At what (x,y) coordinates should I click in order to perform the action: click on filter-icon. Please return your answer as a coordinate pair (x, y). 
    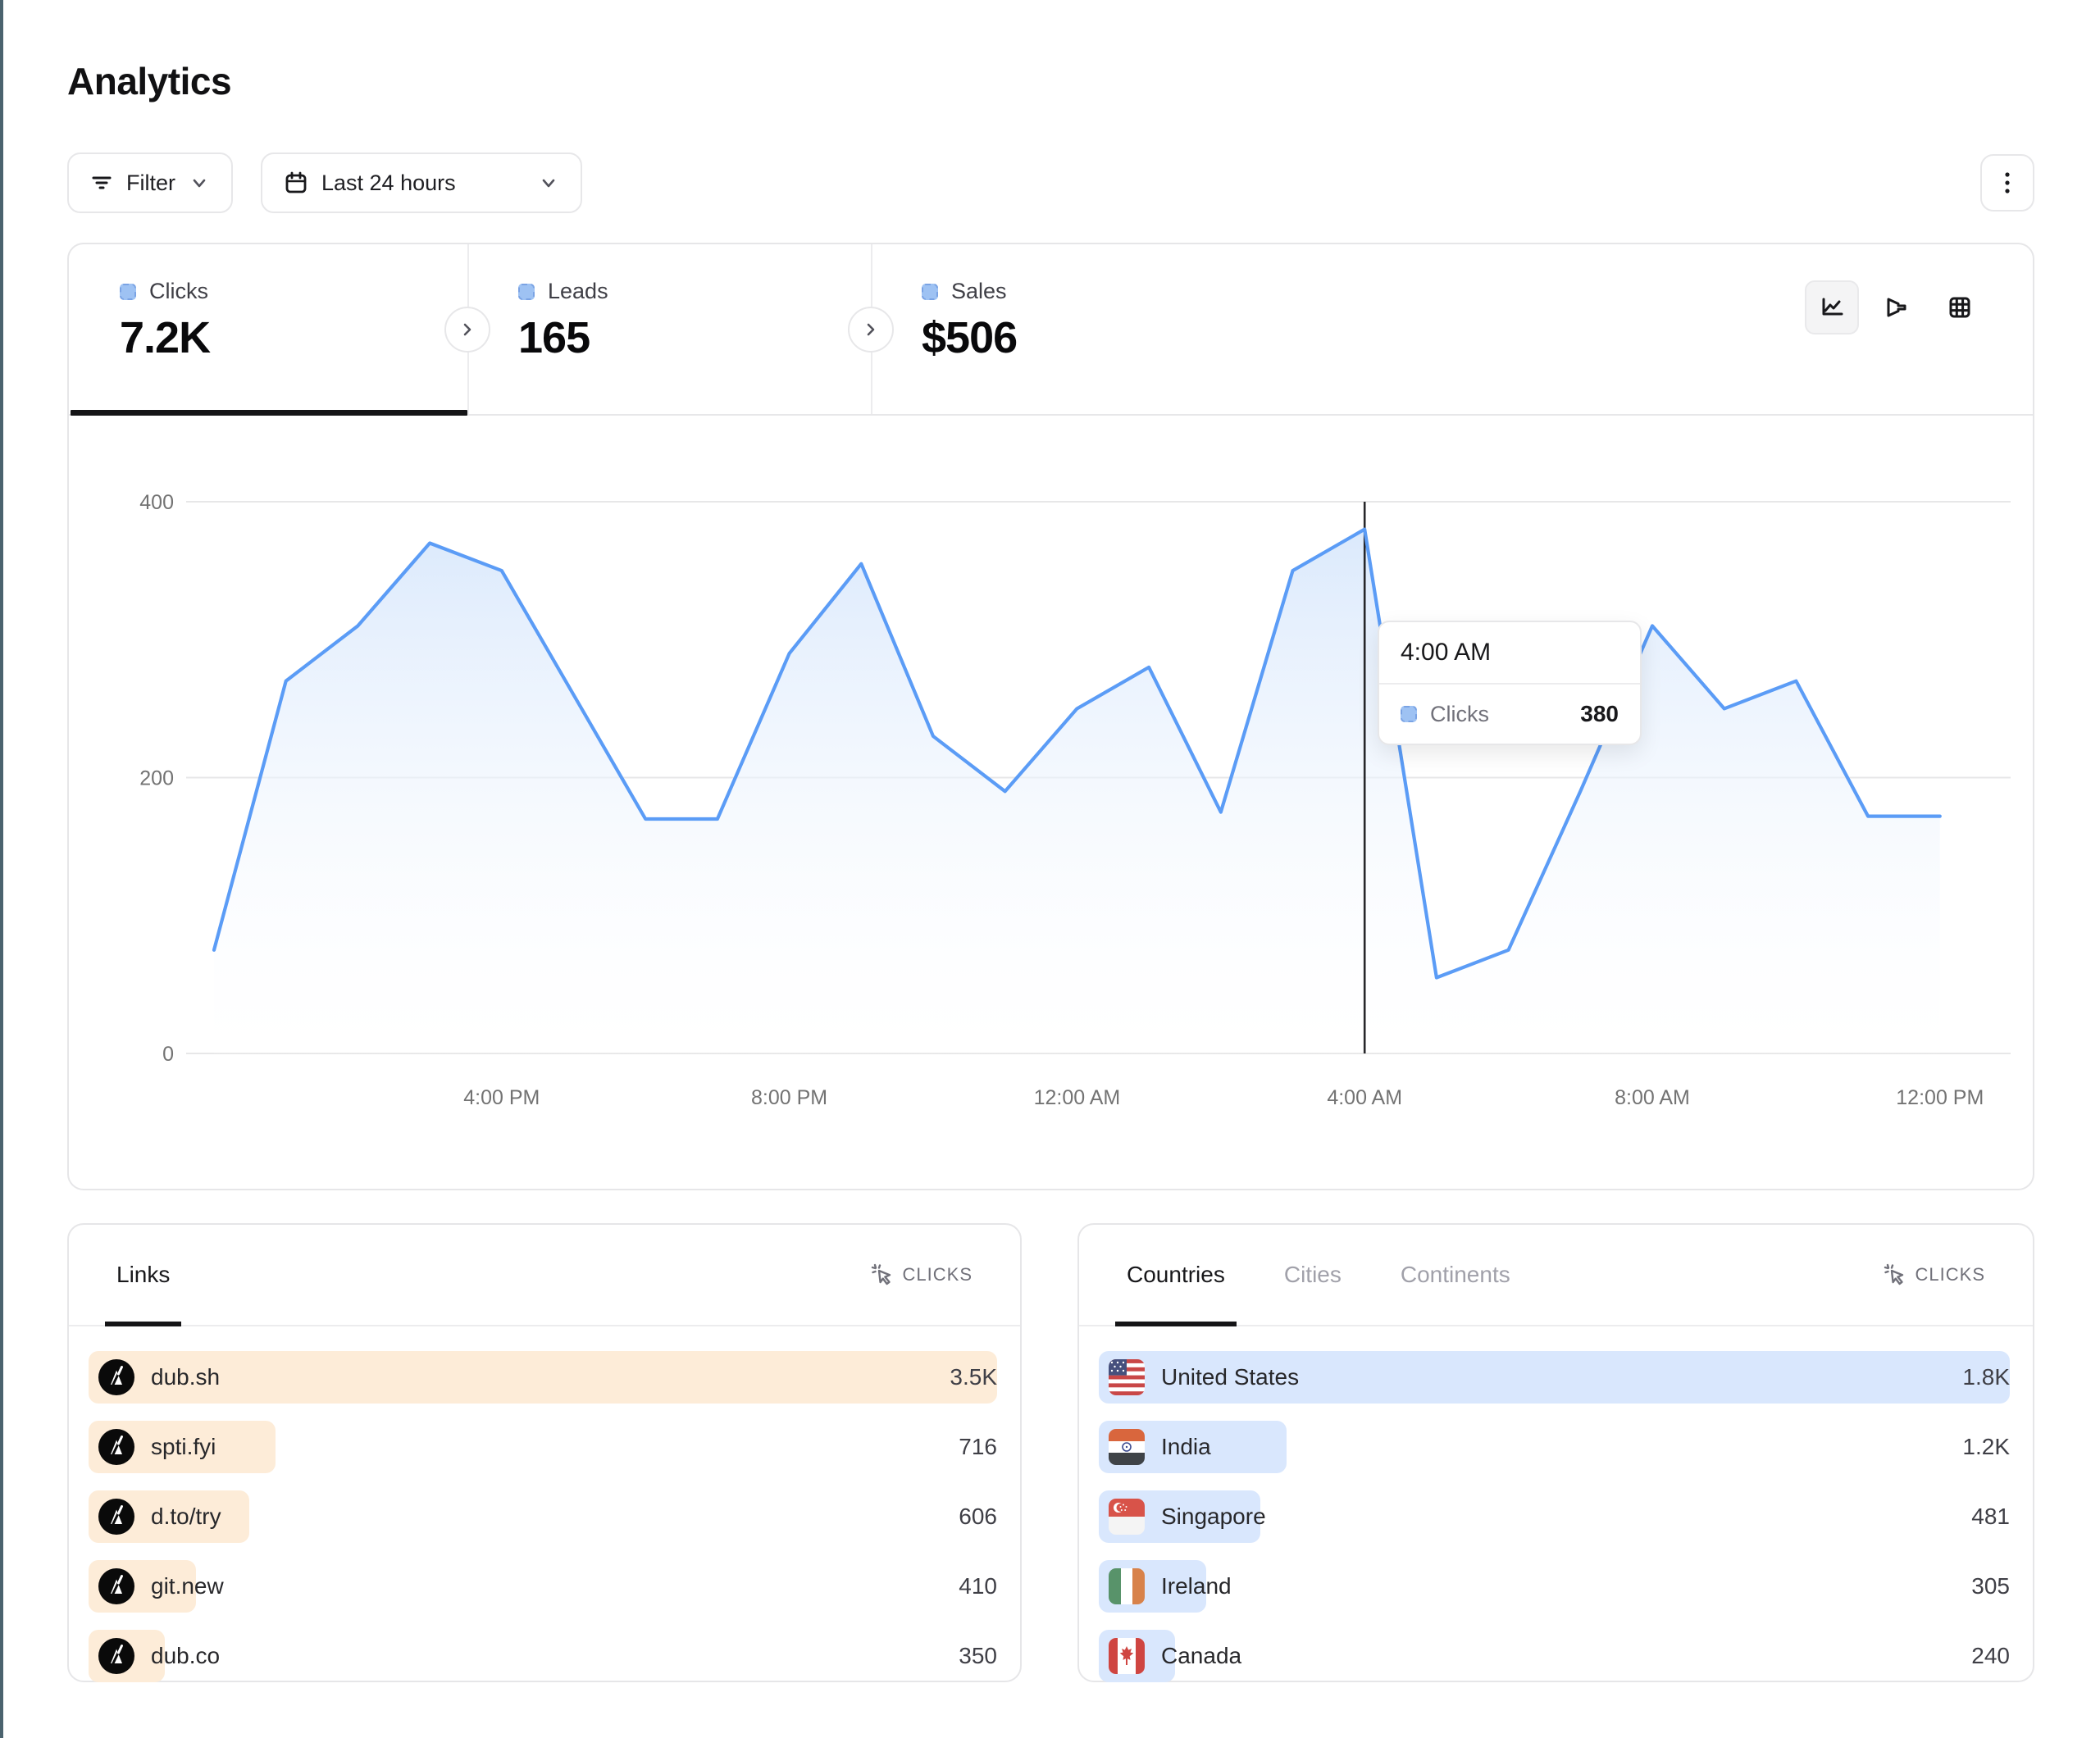
    Looking at the image, I should click on (101, 182).